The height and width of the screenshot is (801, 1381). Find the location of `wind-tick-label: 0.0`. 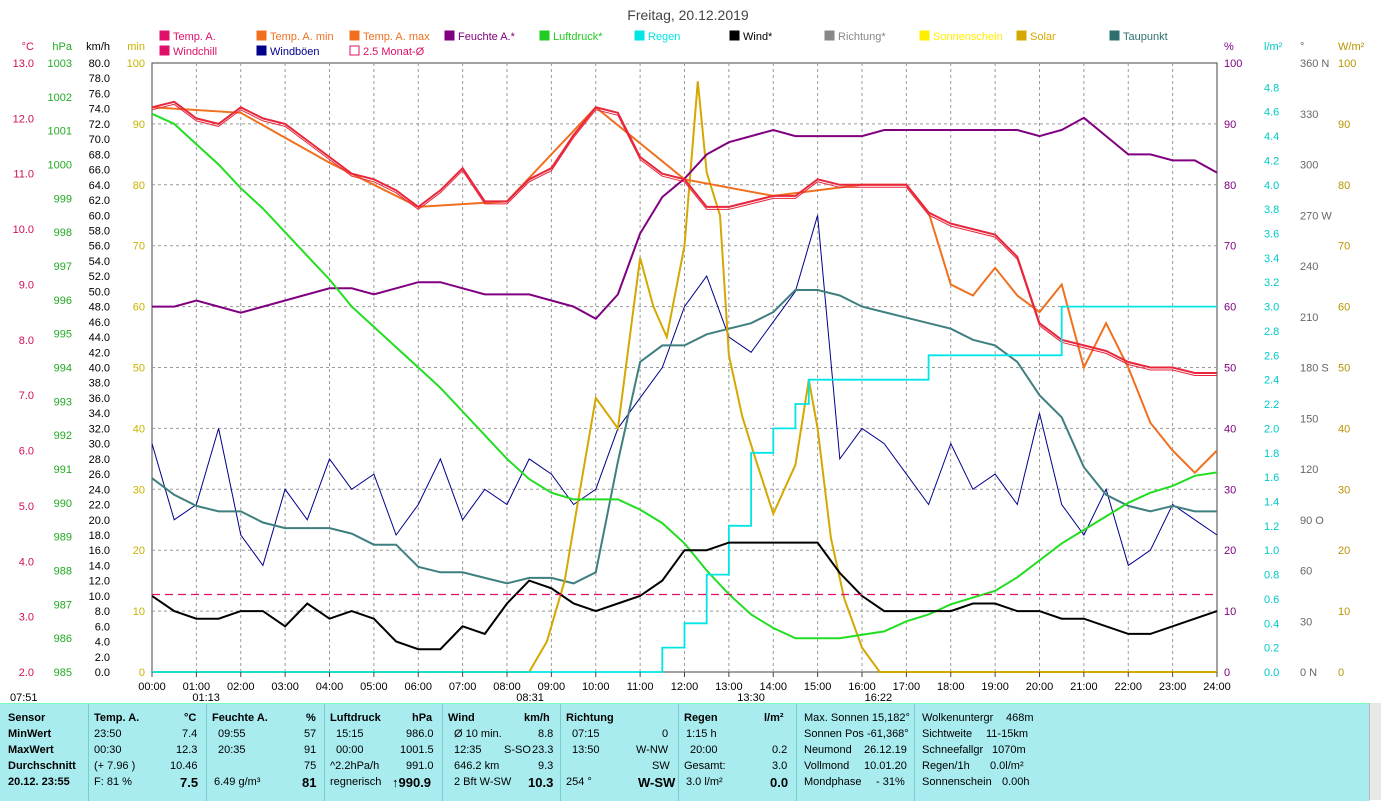

wind-tick-label: 0.0 is located at coordinates (102, 673).